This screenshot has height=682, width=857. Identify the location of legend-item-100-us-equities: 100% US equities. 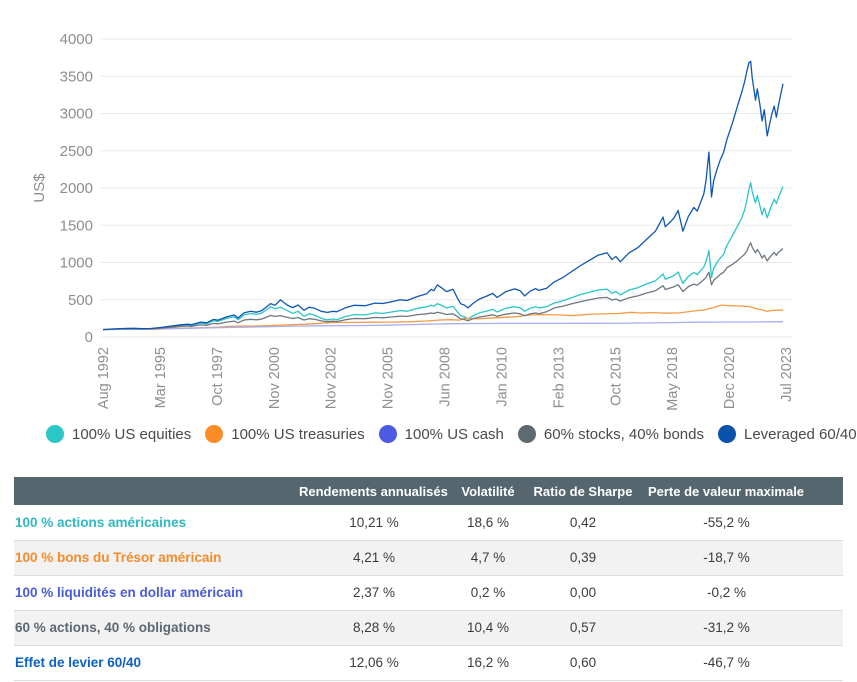
(118, 434).